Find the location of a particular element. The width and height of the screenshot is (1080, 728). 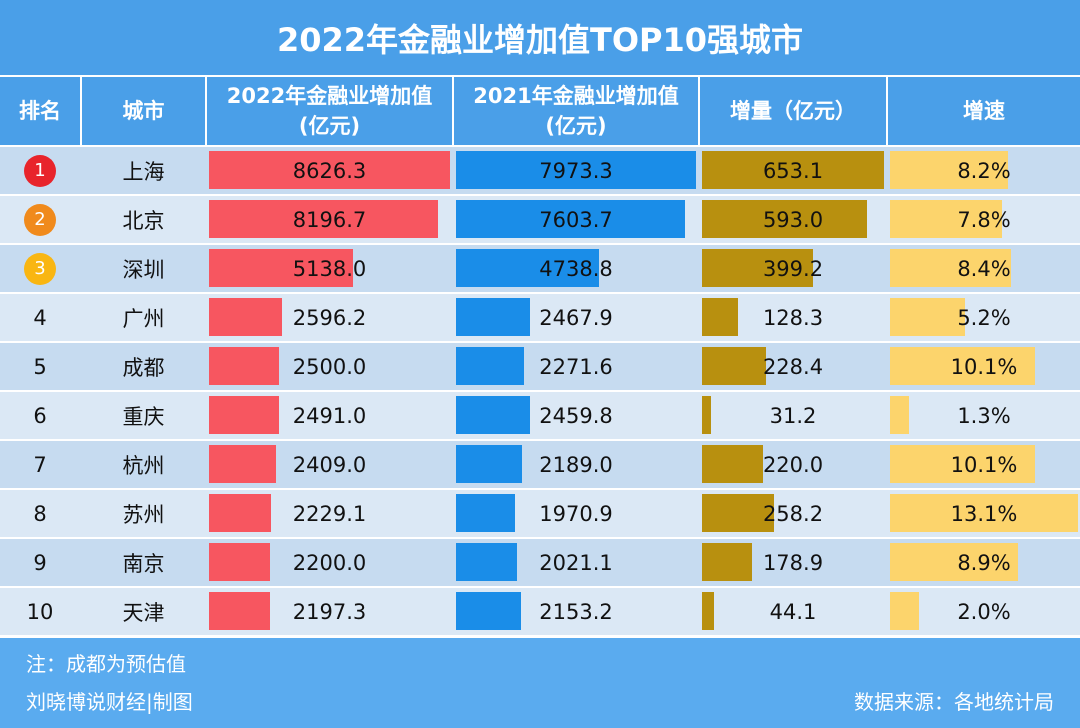

table-cell: 苏州 is located at coordinates (143, 514).